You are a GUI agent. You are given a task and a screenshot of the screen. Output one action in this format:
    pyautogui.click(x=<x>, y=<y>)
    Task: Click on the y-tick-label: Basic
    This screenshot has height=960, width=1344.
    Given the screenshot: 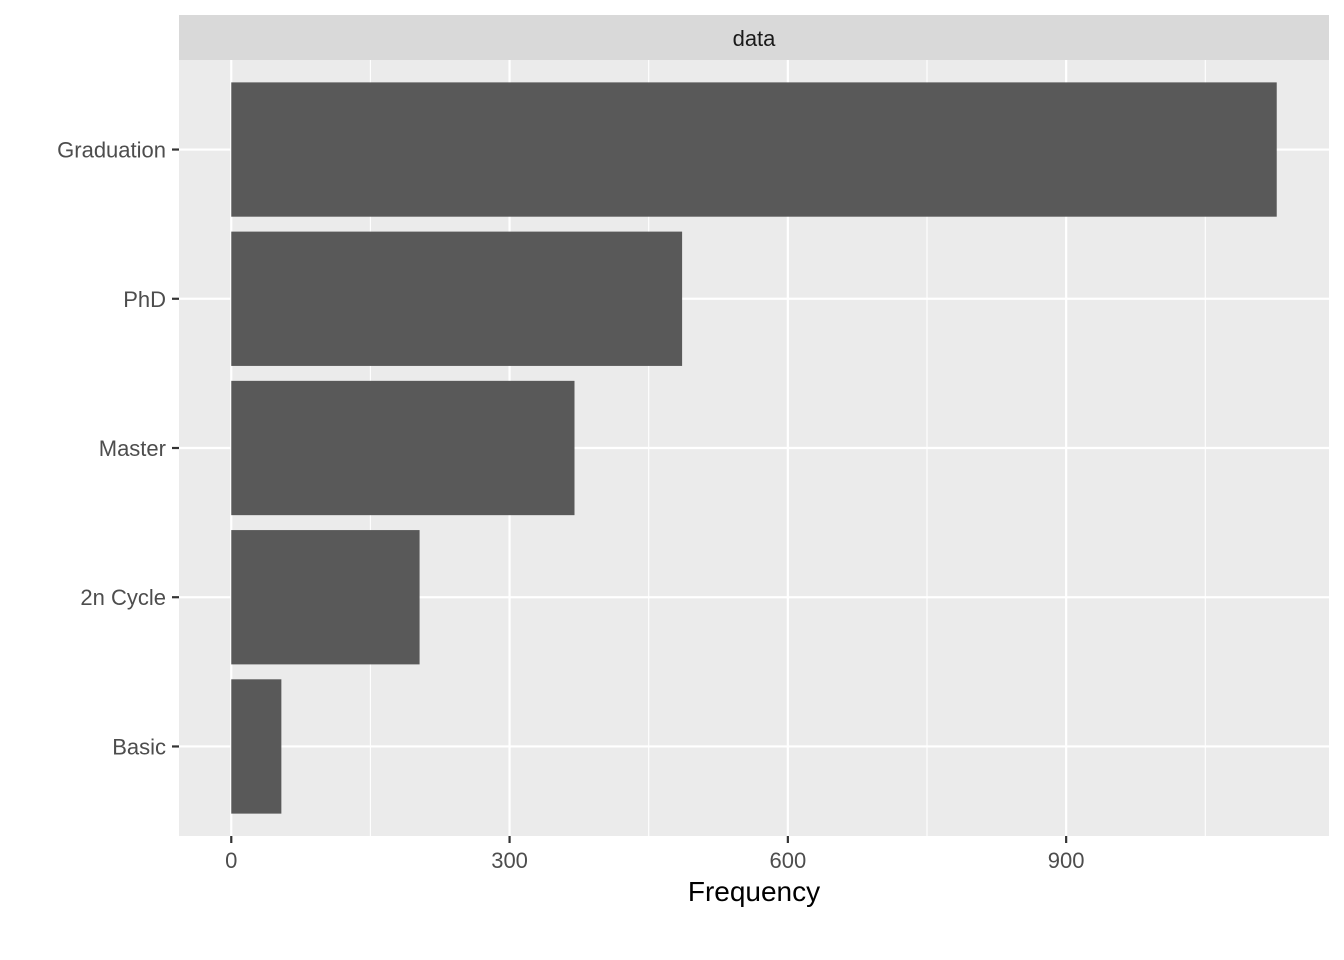 What is the action you would take?
    pyautogui.click(x=139, y=746)
    